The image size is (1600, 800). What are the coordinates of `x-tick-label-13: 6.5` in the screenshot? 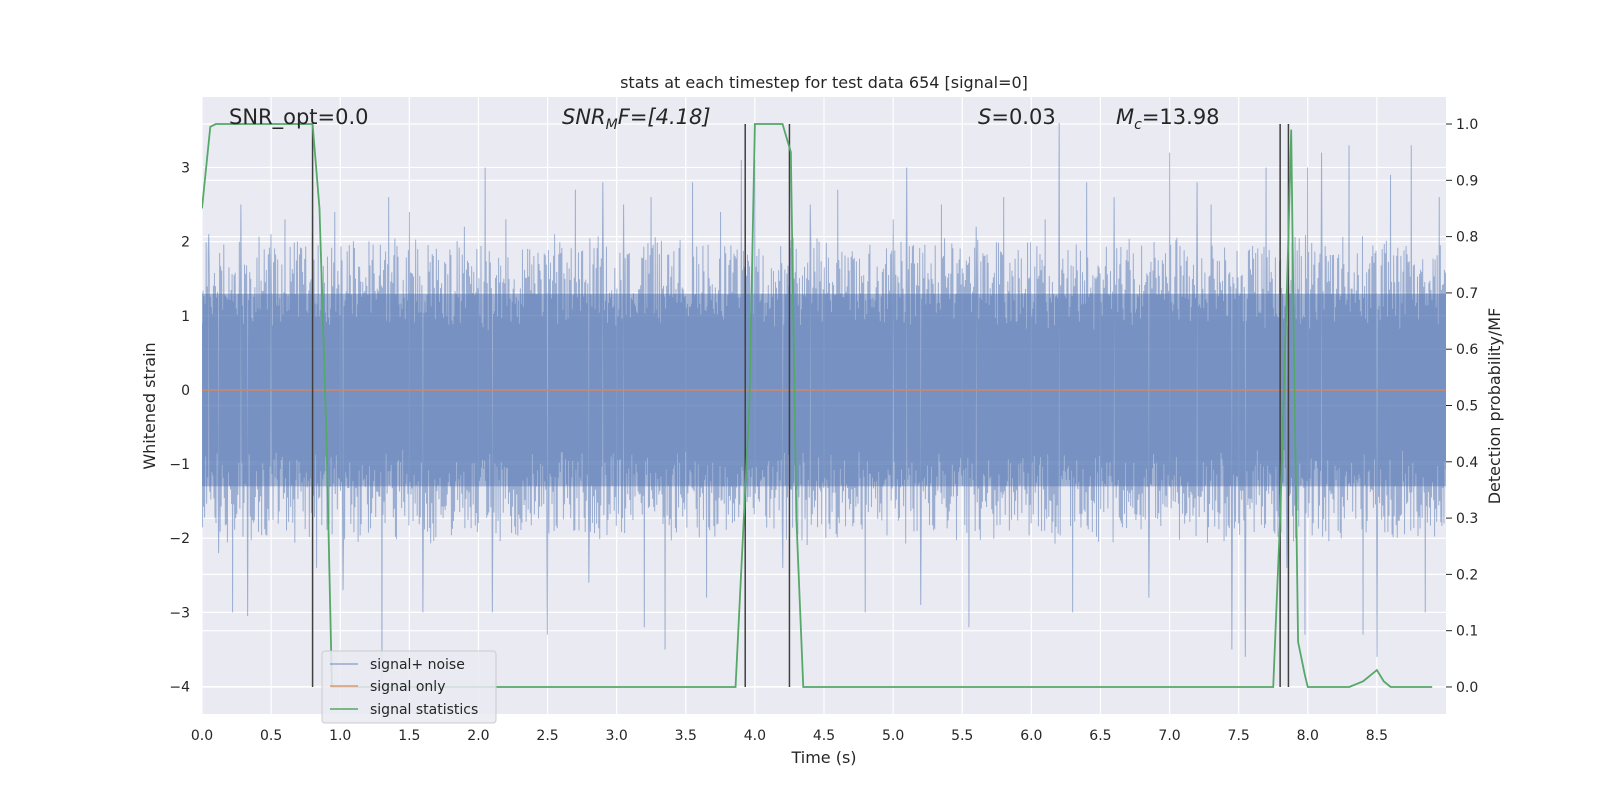 It's located at (1100, 736).